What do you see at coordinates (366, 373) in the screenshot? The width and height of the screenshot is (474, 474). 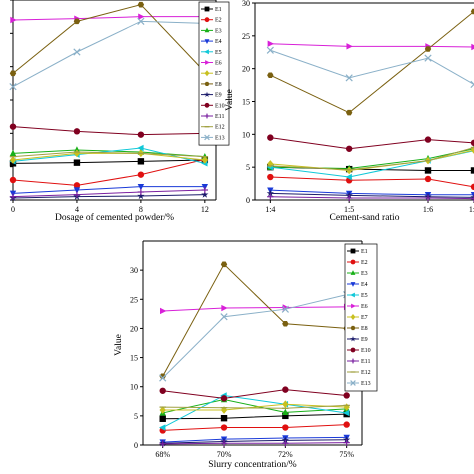 I see `legend-label: E12` at bounding box center [366, 373].